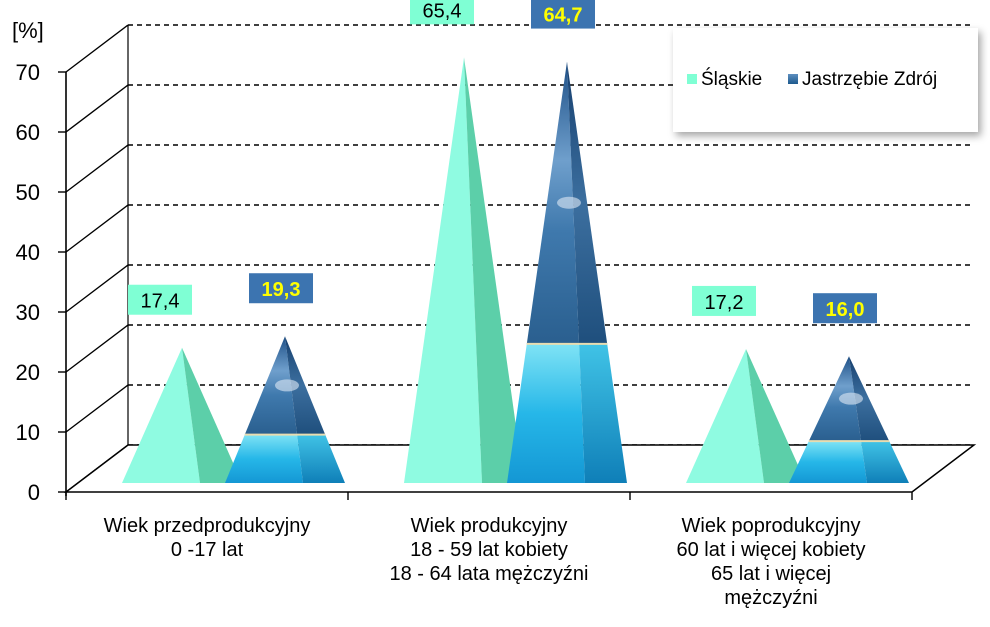  I want to click on data-label: 19,3, so click(281, 288).